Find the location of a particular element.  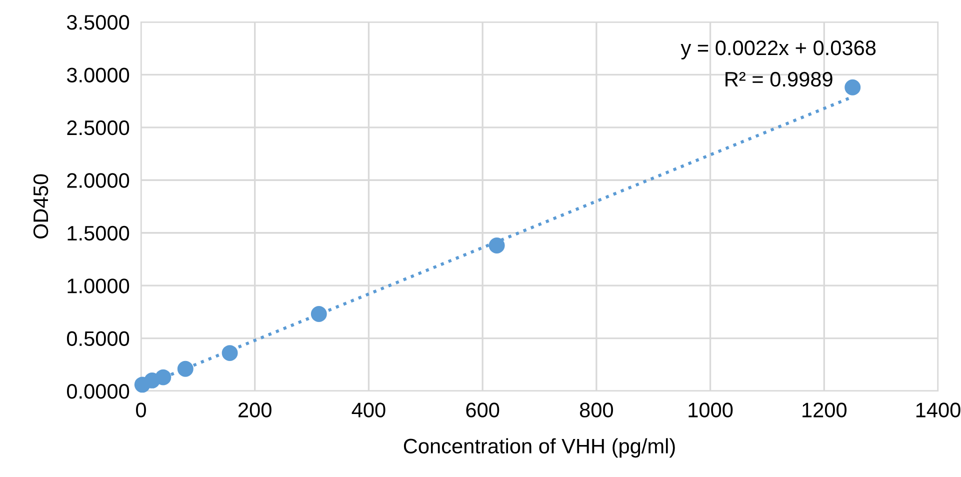

x-tick-label: 800 is located at coordinates (596, 410).